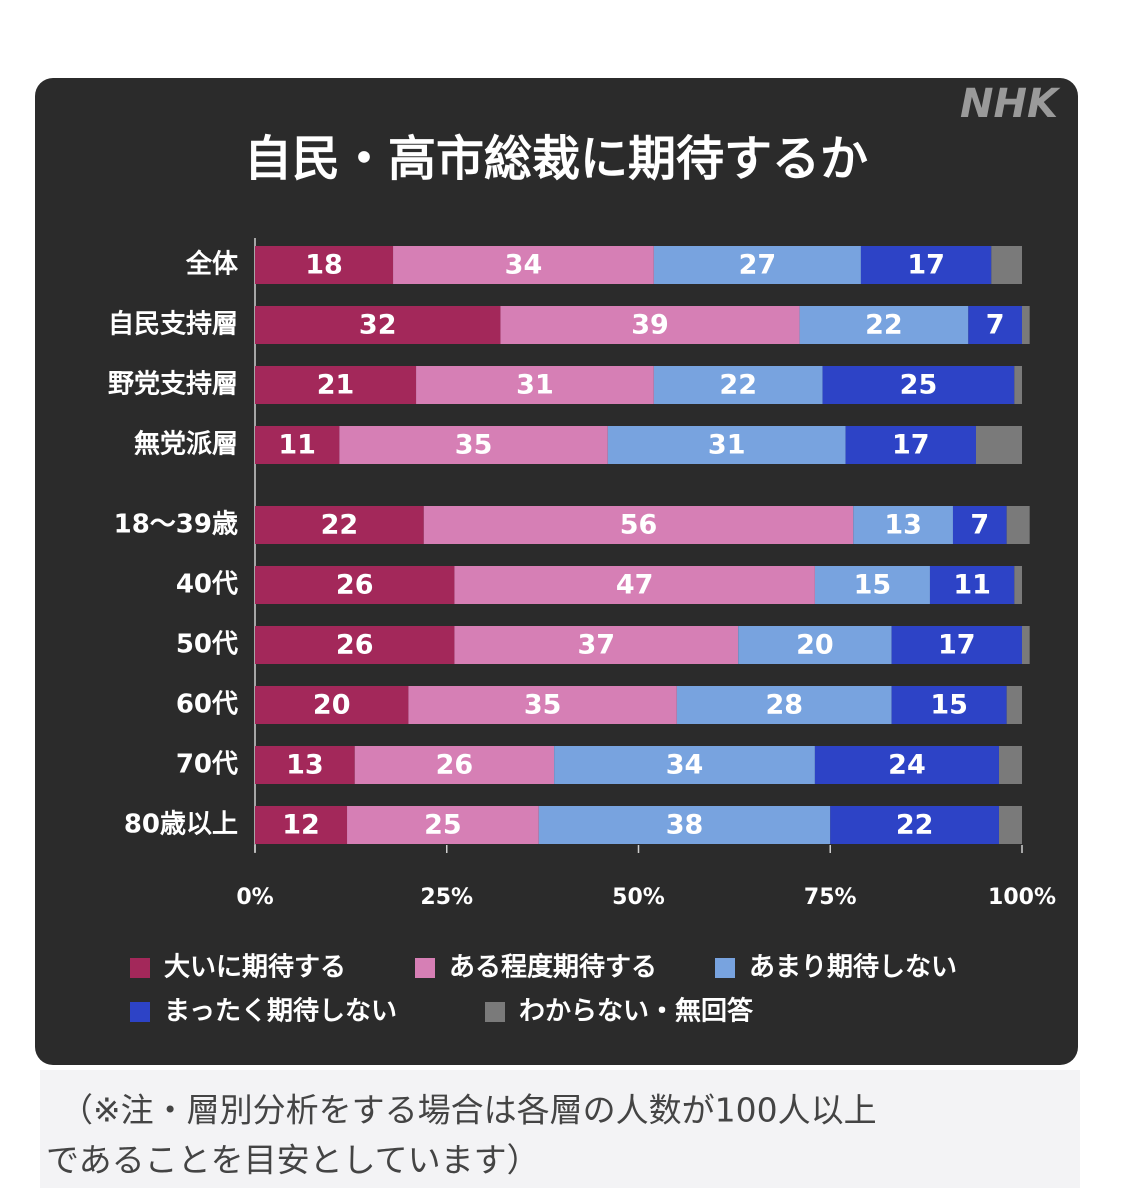 The width and height of the screenshot is (1122, 1200). I want to click on y-tick-label: 全体, so click(212, 264).